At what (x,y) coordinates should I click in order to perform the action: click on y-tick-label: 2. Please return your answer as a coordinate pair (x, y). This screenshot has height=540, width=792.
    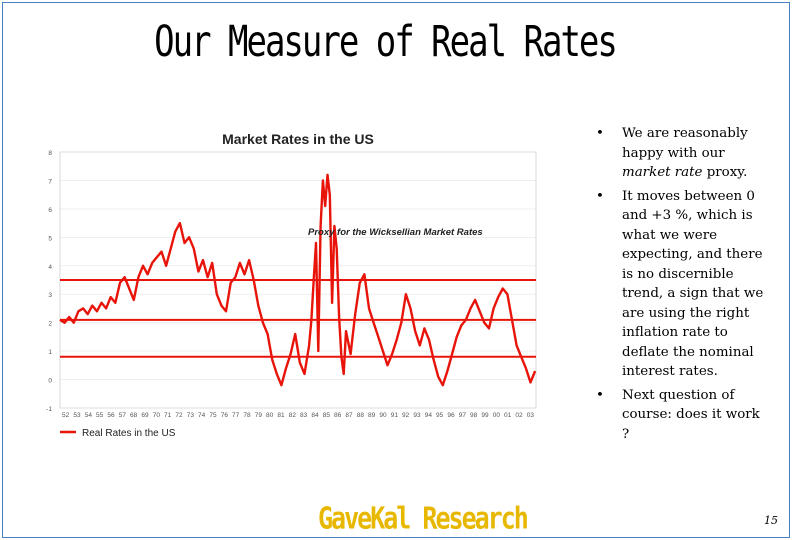
    Looking at the image, I should click on (50, 324).